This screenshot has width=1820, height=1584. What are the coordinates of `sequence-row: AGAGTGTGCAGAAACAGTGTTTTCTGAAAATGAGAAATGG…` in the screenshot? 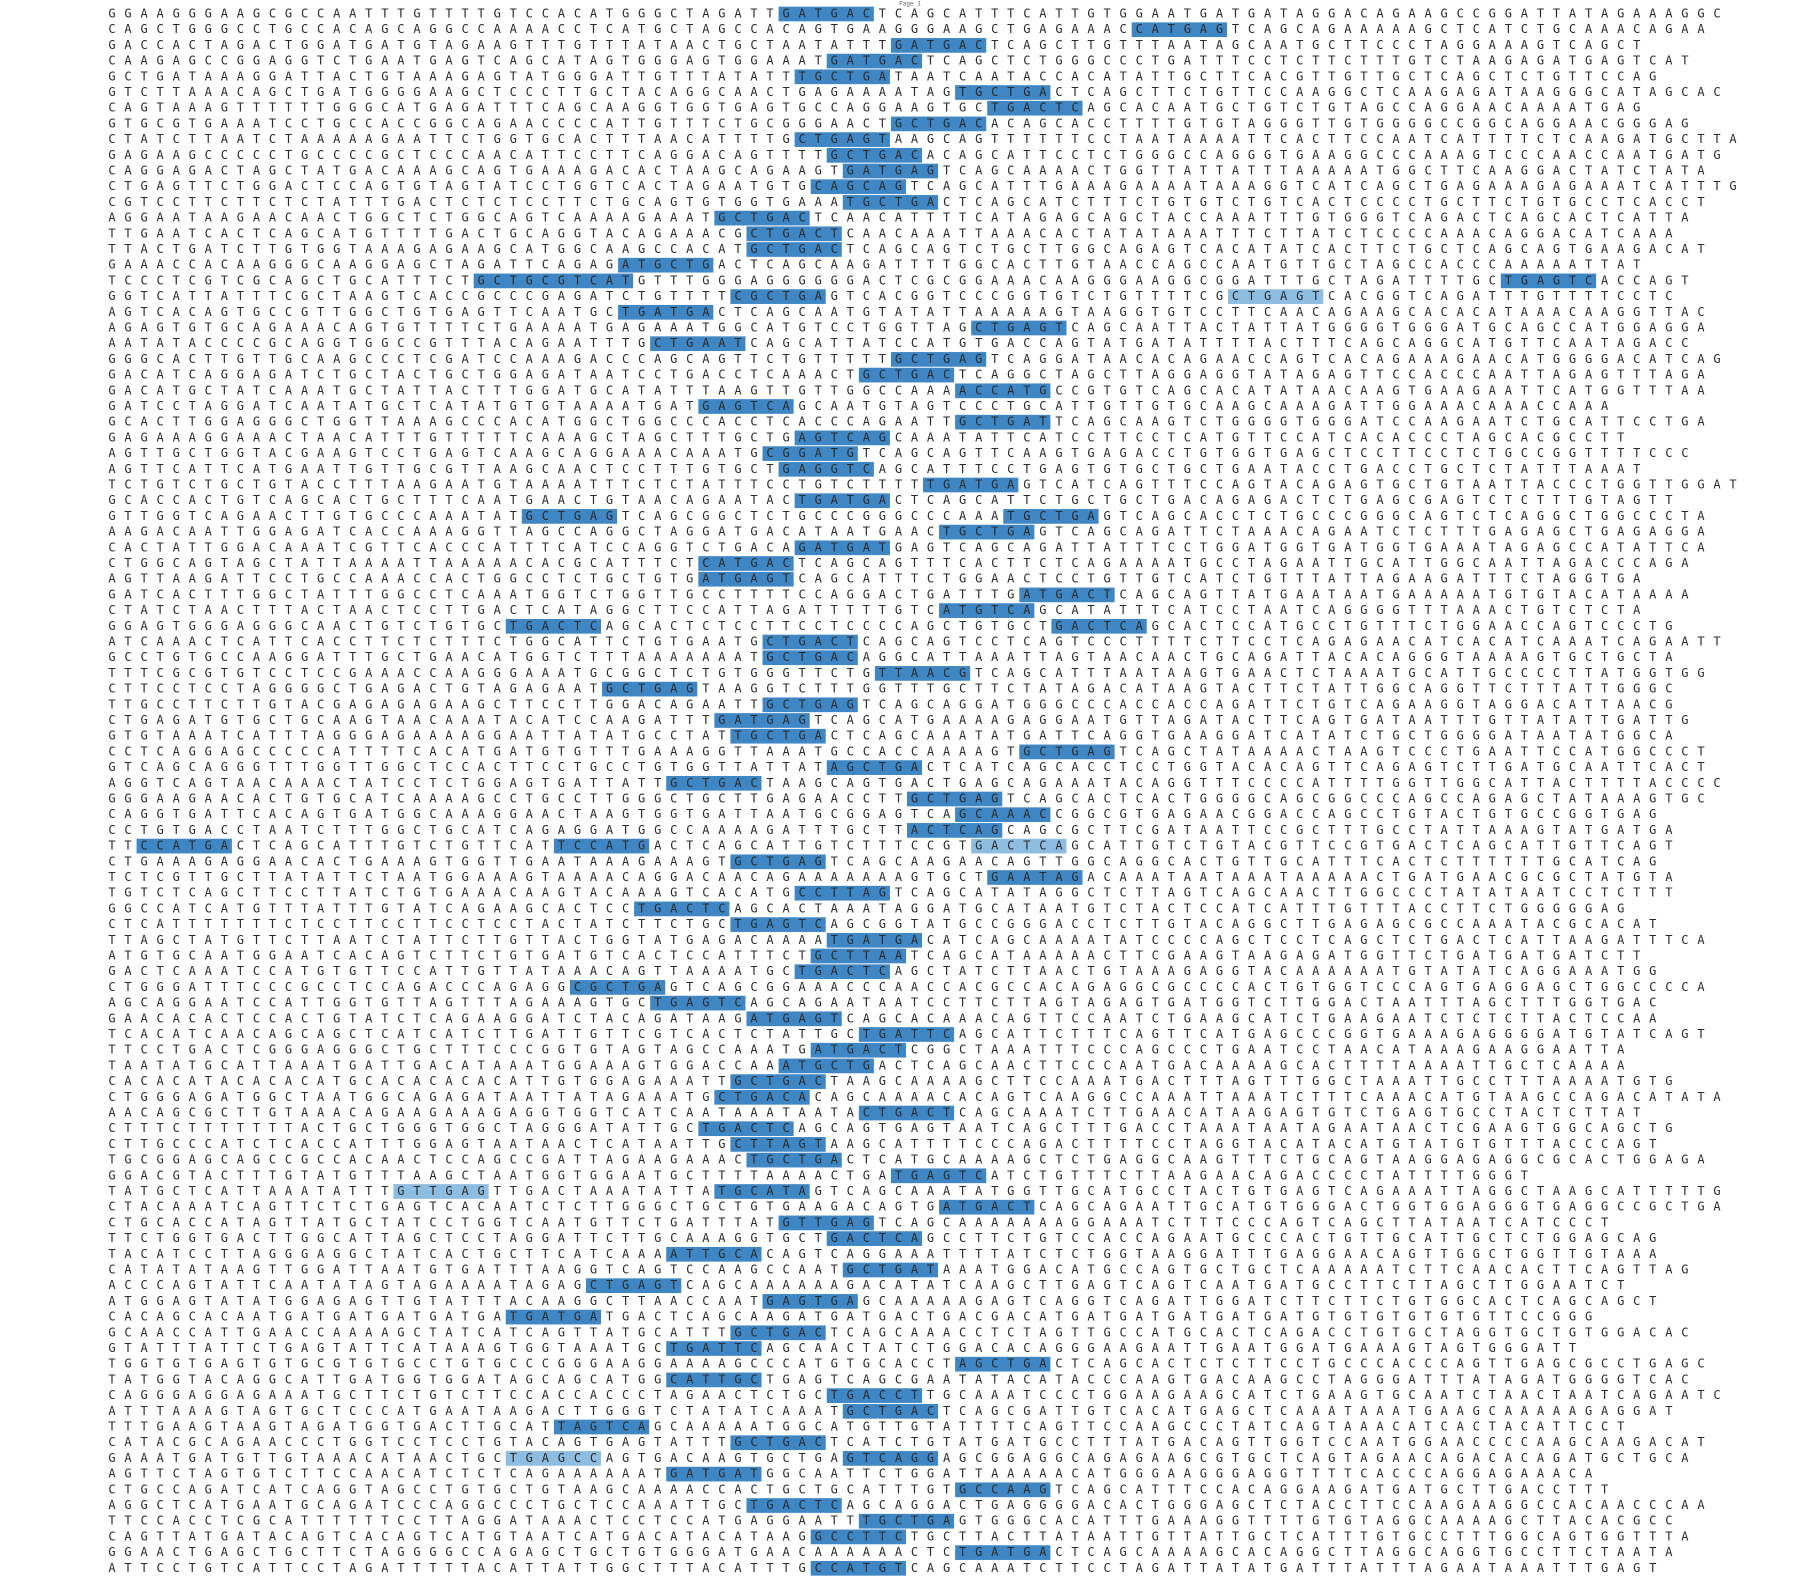 It's located at (906, 328).